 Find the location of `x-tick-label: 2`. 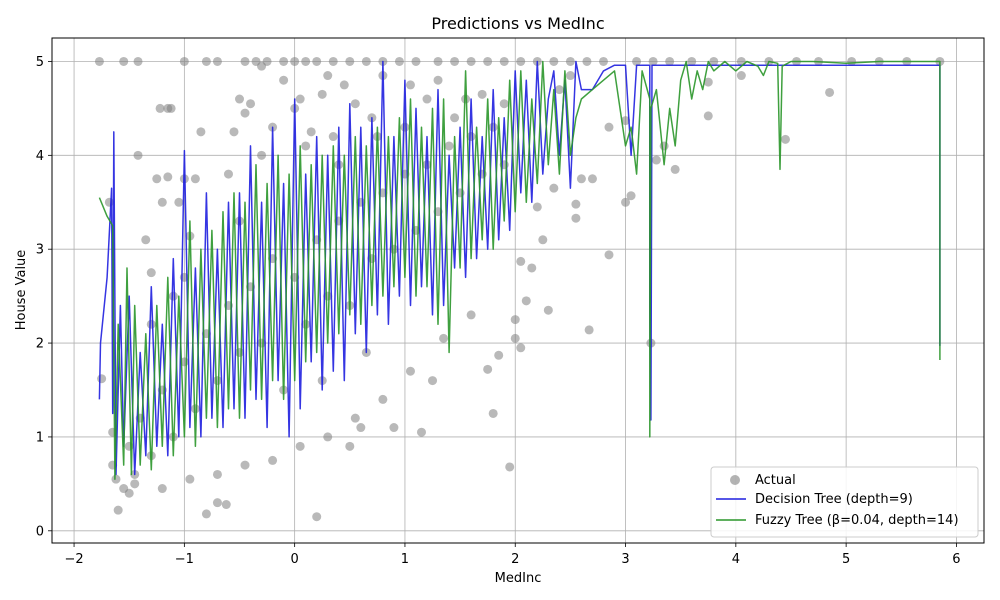

x-tick-label: 2 is located at coordinates (515, 559).